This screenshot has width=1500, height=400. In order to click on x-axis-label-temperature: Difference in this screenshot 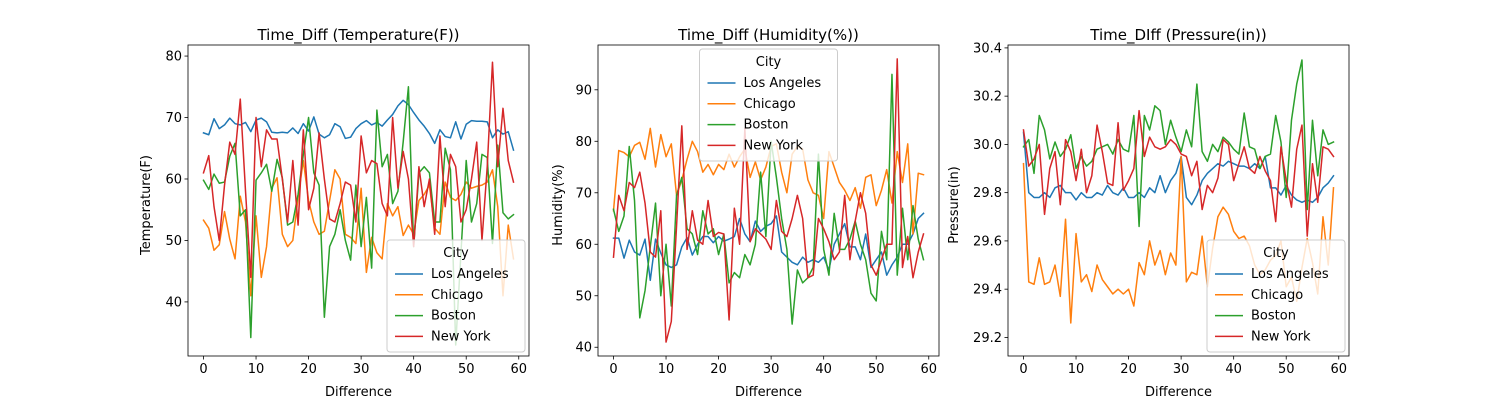, I will do `click(358, 392)`.